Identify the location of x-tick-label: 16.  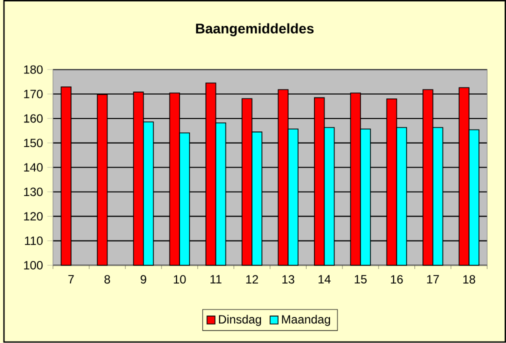
(396, 279).